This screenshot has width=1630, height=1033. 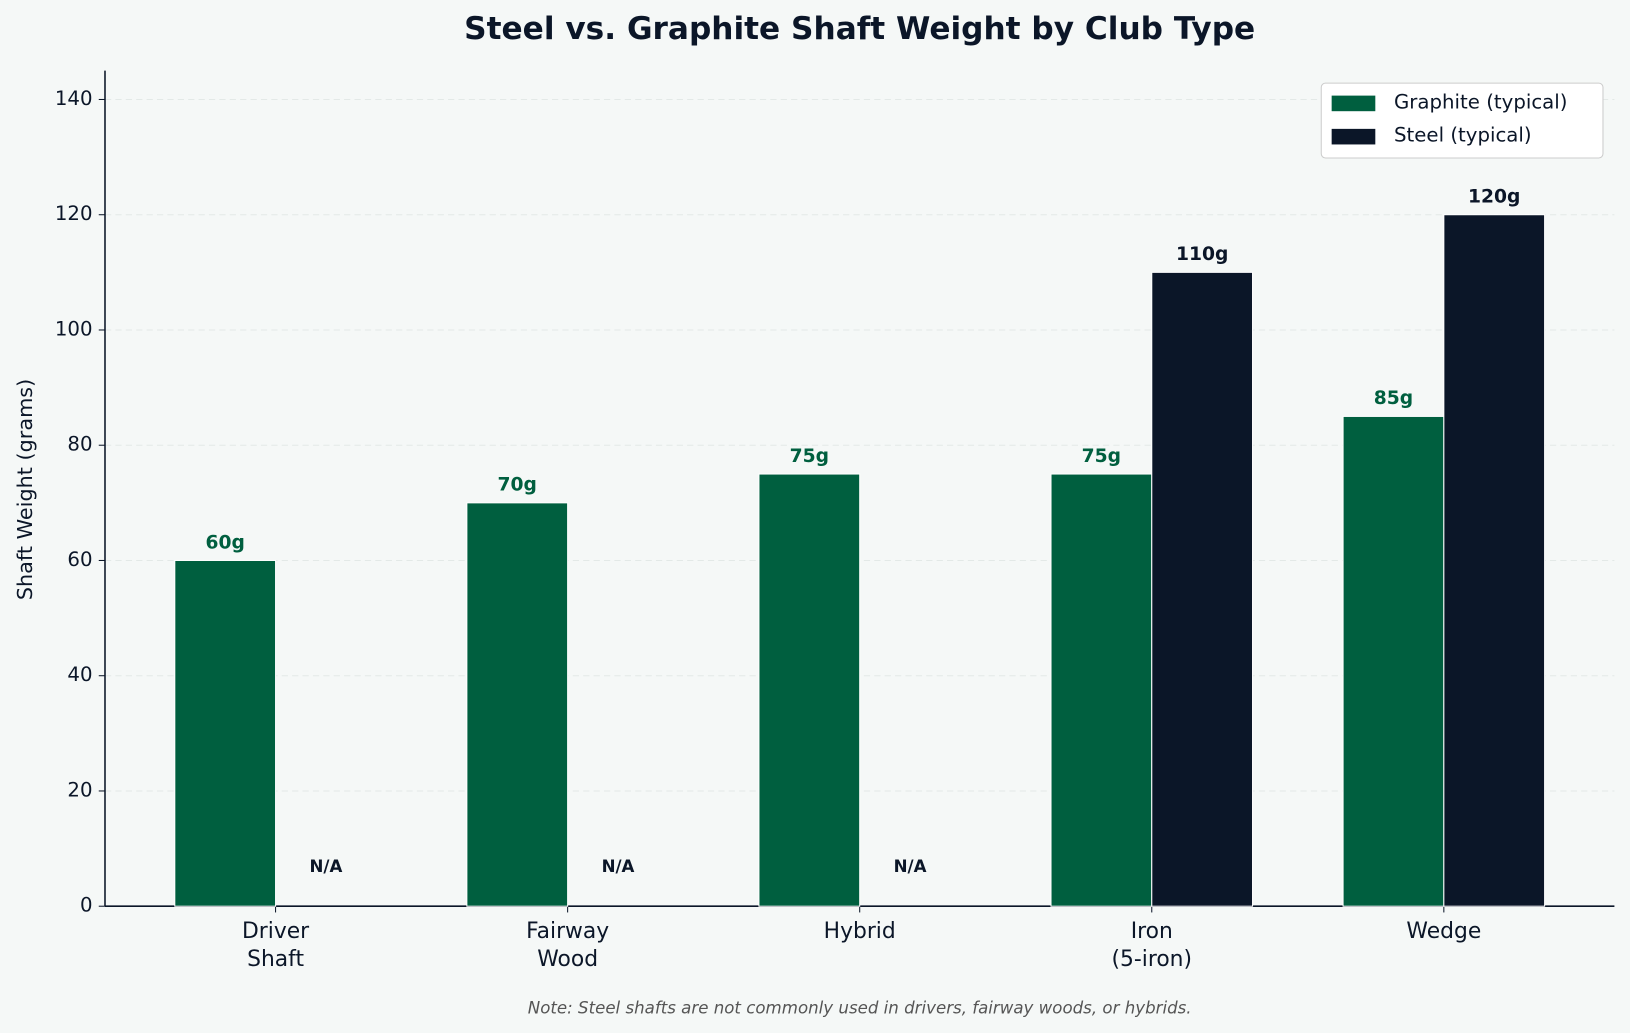 I want to click on legend-label: Graphite (typical), so click(x=1480, y=101).